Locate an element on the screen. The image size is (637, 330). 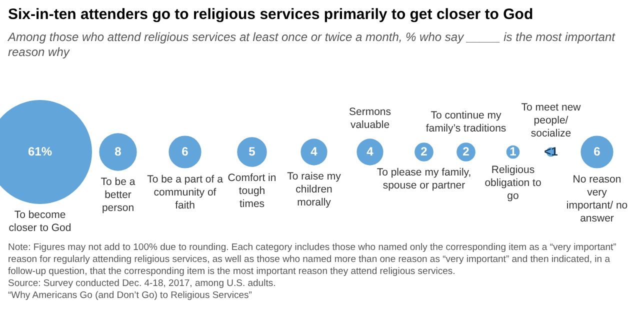
category-label: Sermons valuable is located at coordinates (370, 118).